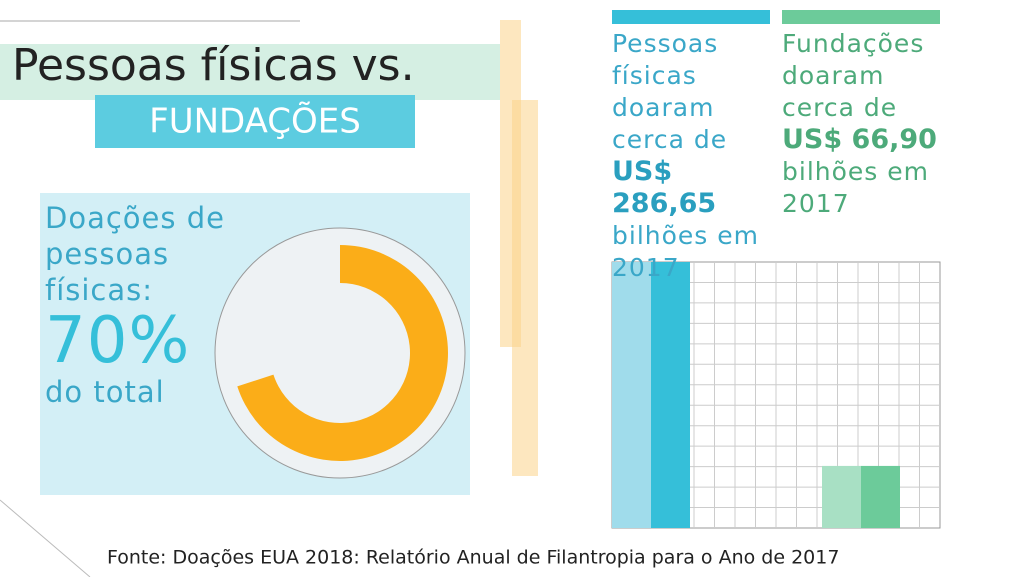 This screenshot has width=1024, height=577. What do you see at coordinates (525, 288) in the screenshot?
I see `deco` at bounding box center [525, 288].